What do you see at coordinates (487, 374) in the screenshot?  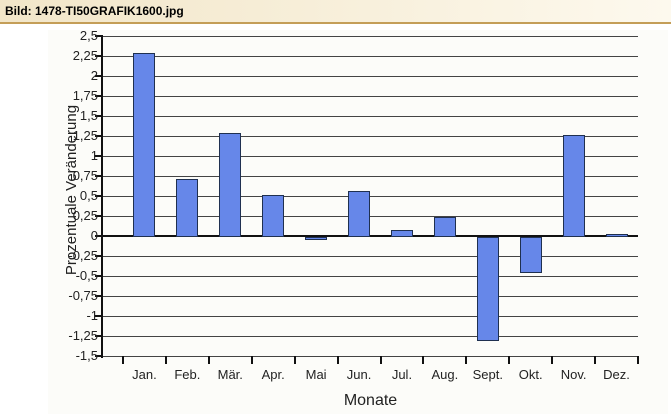 I see `x-tick-label: Sept.` at bounding box center [487, 374].